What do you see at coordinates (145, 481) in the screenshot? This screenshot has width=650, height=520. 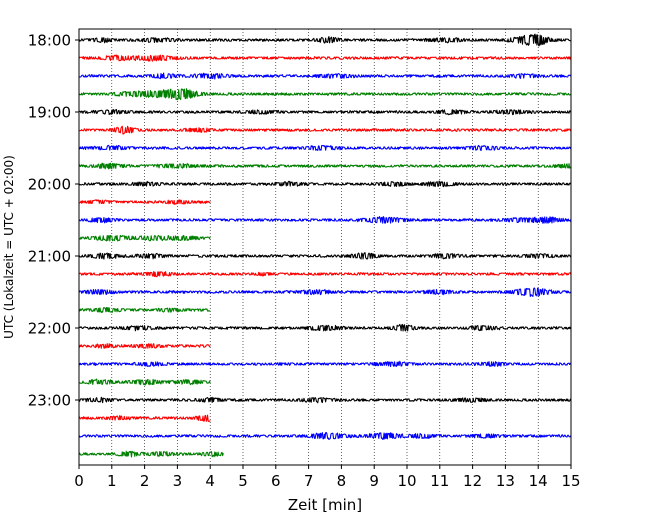 I see `x-tick-label: 2` at bounding box center [145, 481].